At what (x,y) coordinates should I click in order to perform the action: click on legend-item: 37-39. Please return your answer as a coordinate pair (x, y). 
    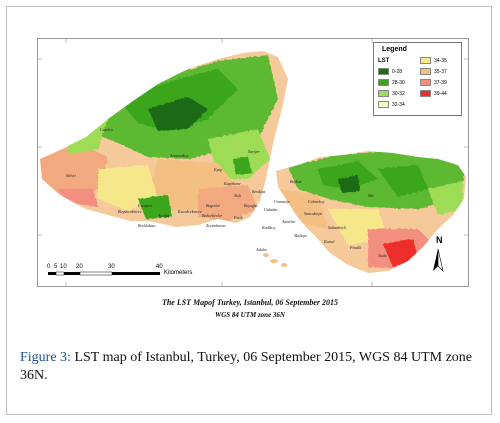
    Looking at the image, I should click on (433, 83).